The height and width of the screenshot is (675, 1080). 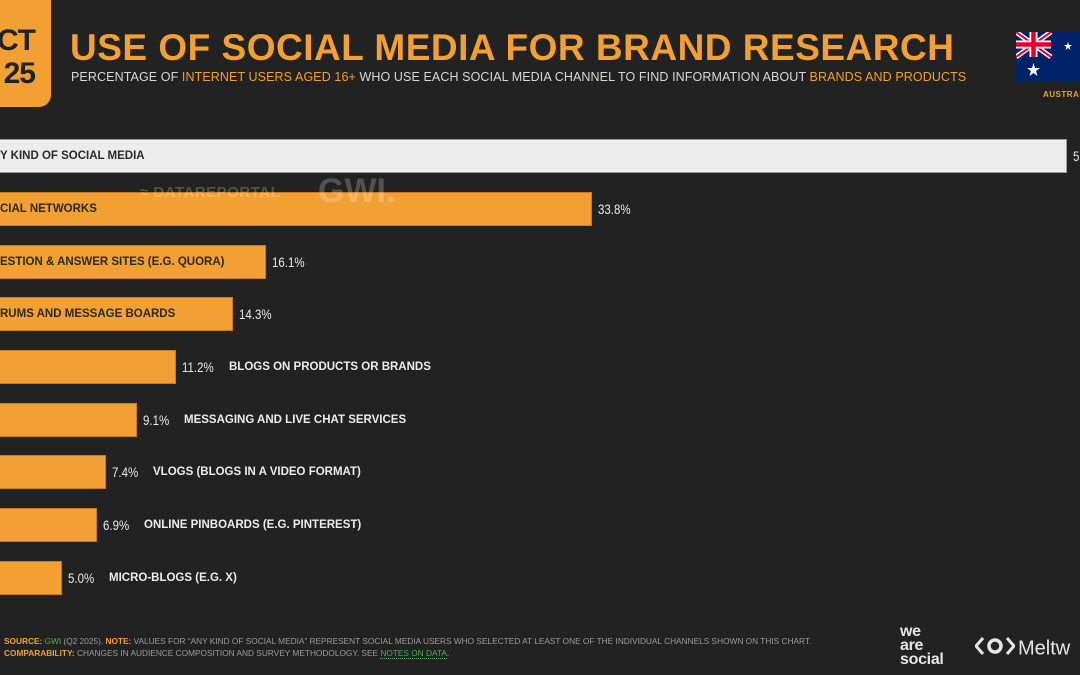 I want to click on bar-label: VLOGS (BLOGS IN A VIDEO FORMAT), so click(x=257, y=472).